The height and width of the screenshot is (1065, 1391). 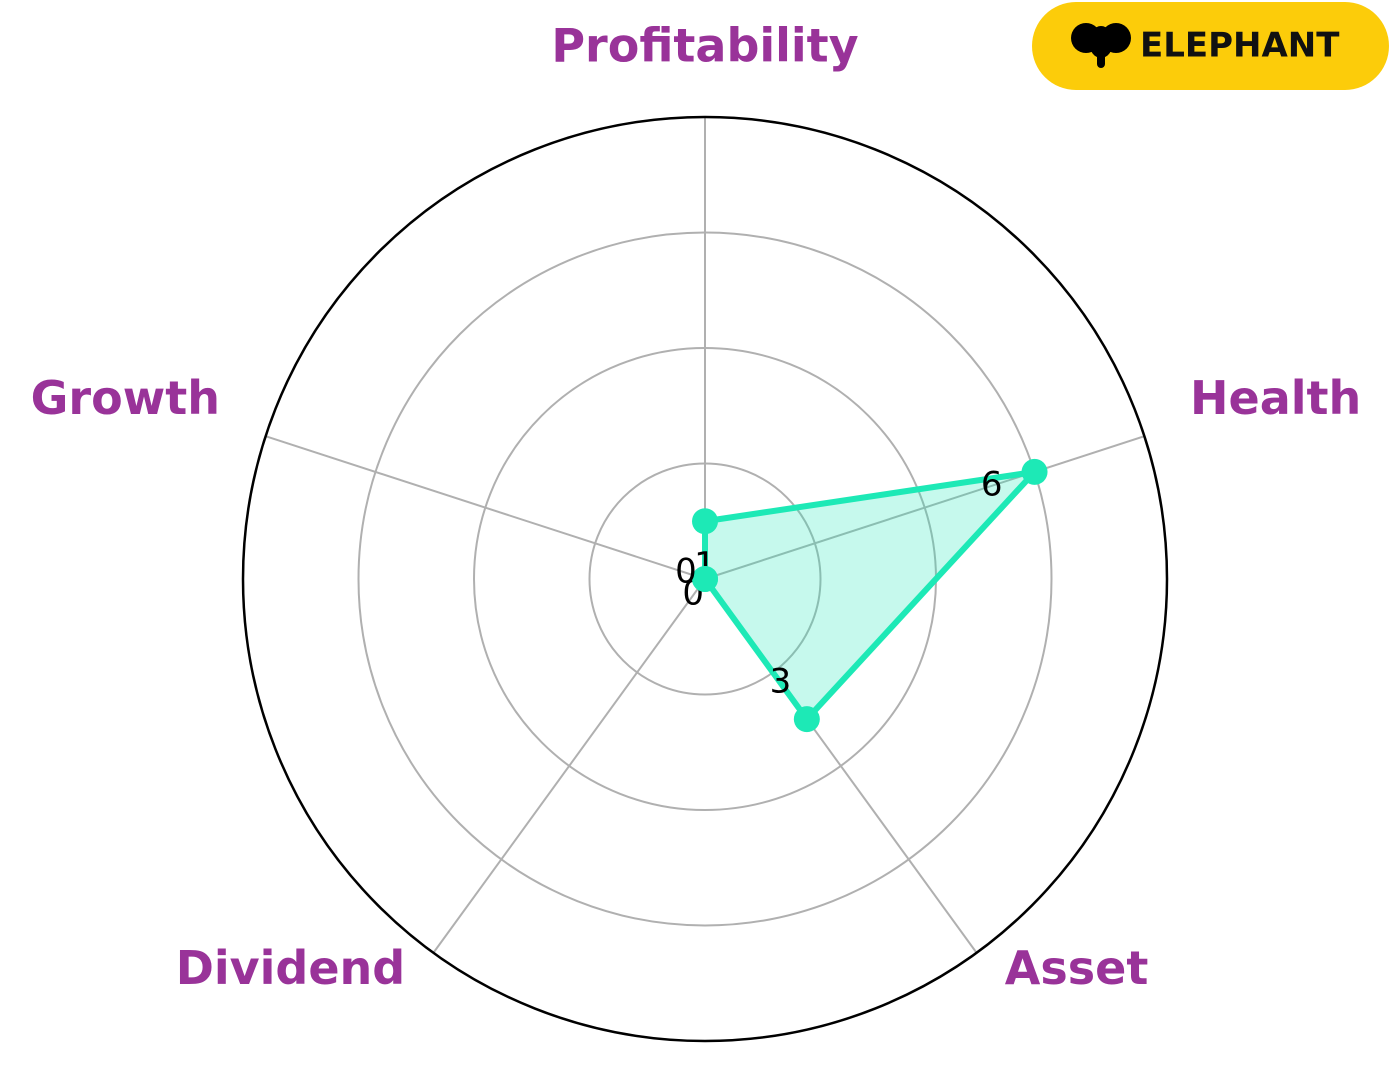 I want to click on value-label: 3, so click(x=781, y=681).